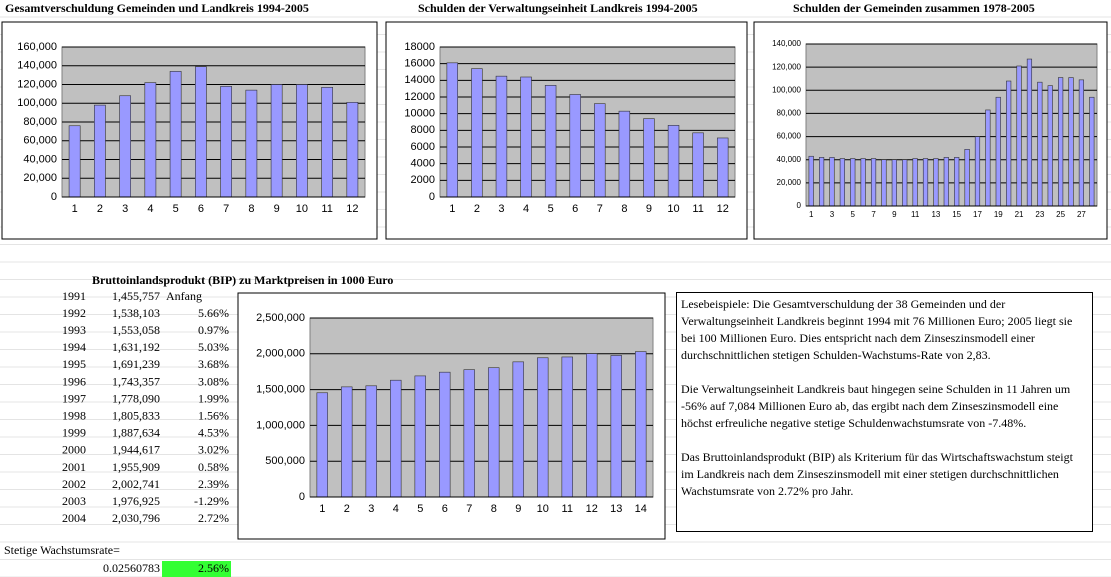 Image resolution: width=1111 pixels, height=577 pixels. Describe the element at coordinates (998, 214) in the screenshot. I see `x-tick-label: 19` at that location.